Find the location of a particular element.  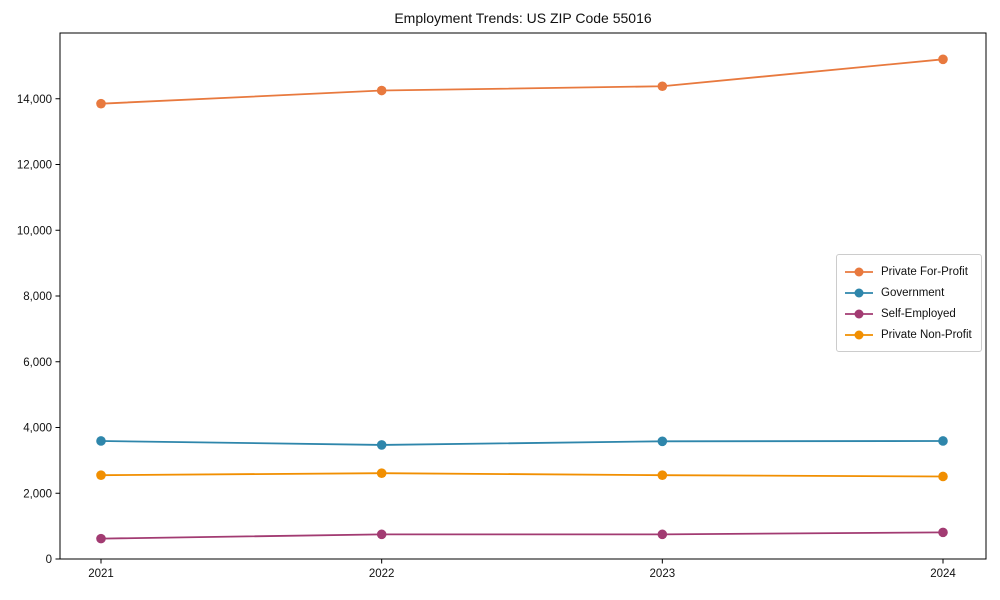

series-line-government is located at coordinates (522, 443).